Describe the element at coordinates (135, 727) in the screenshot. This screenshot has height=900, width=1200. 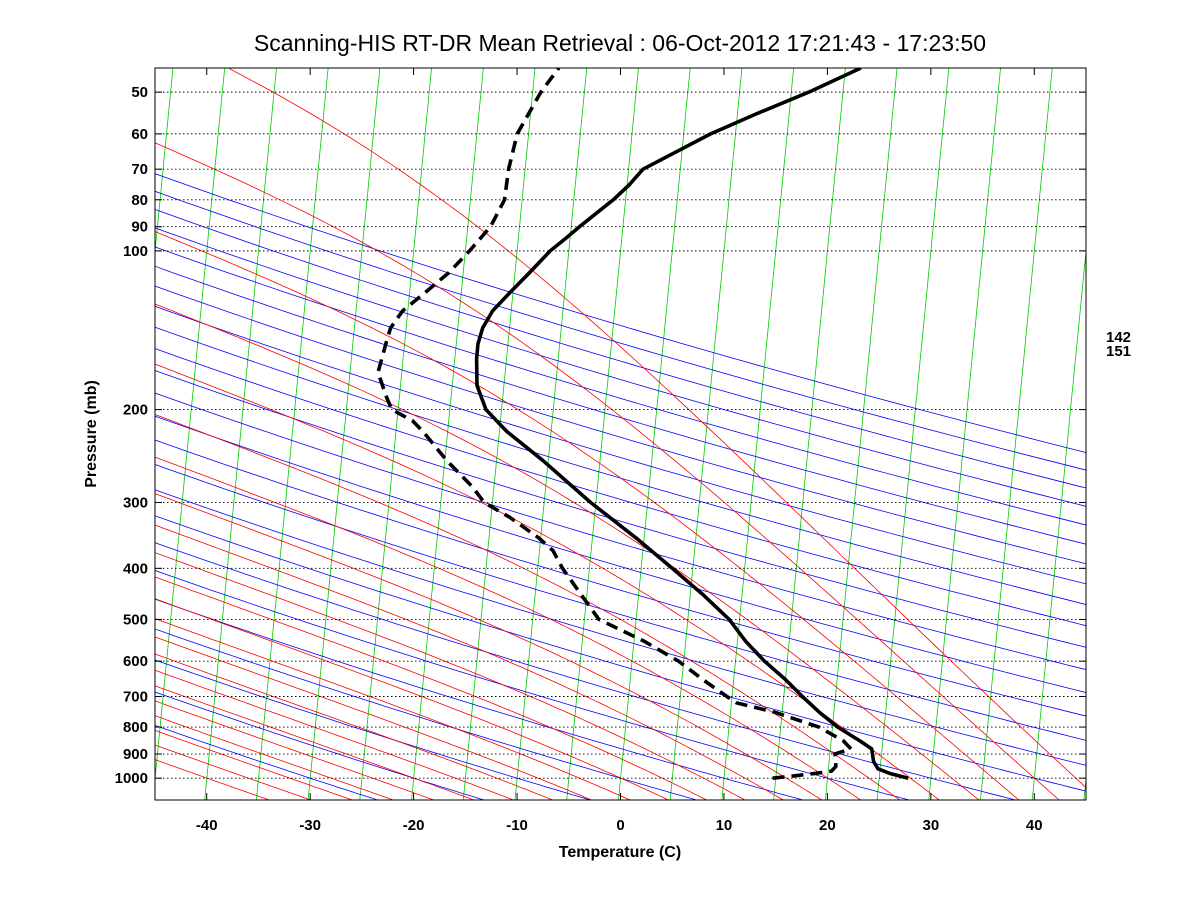
I see `y-tick-label: 800` at that location.